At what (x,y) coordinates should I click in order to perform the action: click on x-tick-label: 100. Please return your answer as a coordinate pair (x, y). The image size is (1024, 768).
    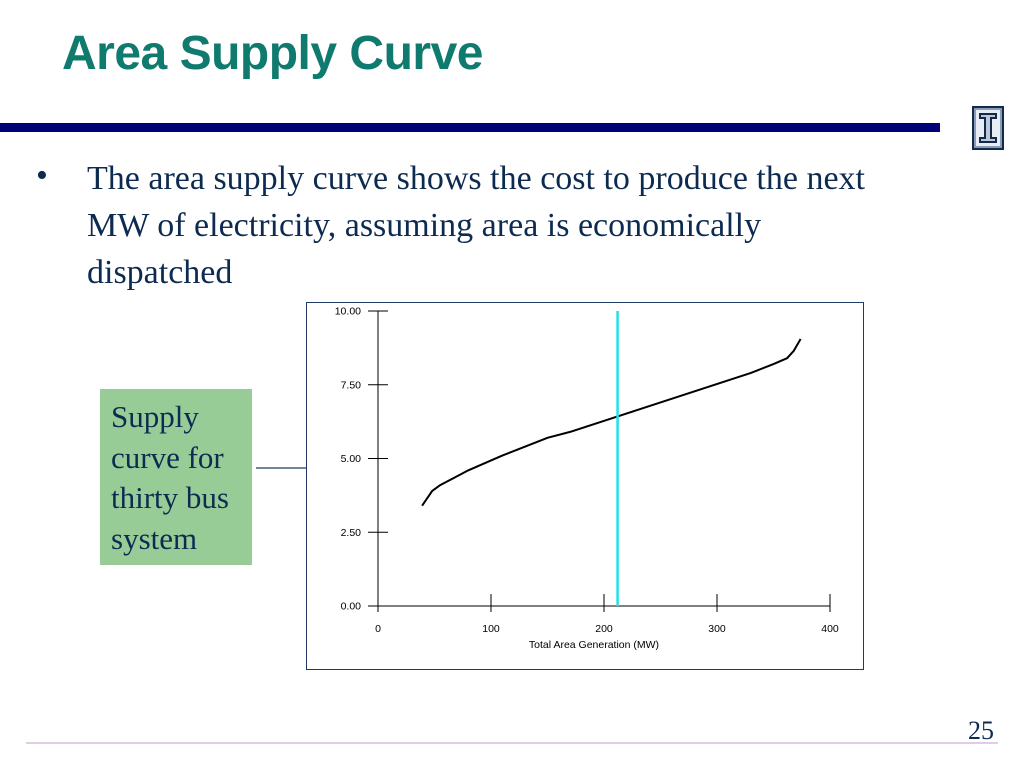
    Looking at the image, I should click on (491, 629).